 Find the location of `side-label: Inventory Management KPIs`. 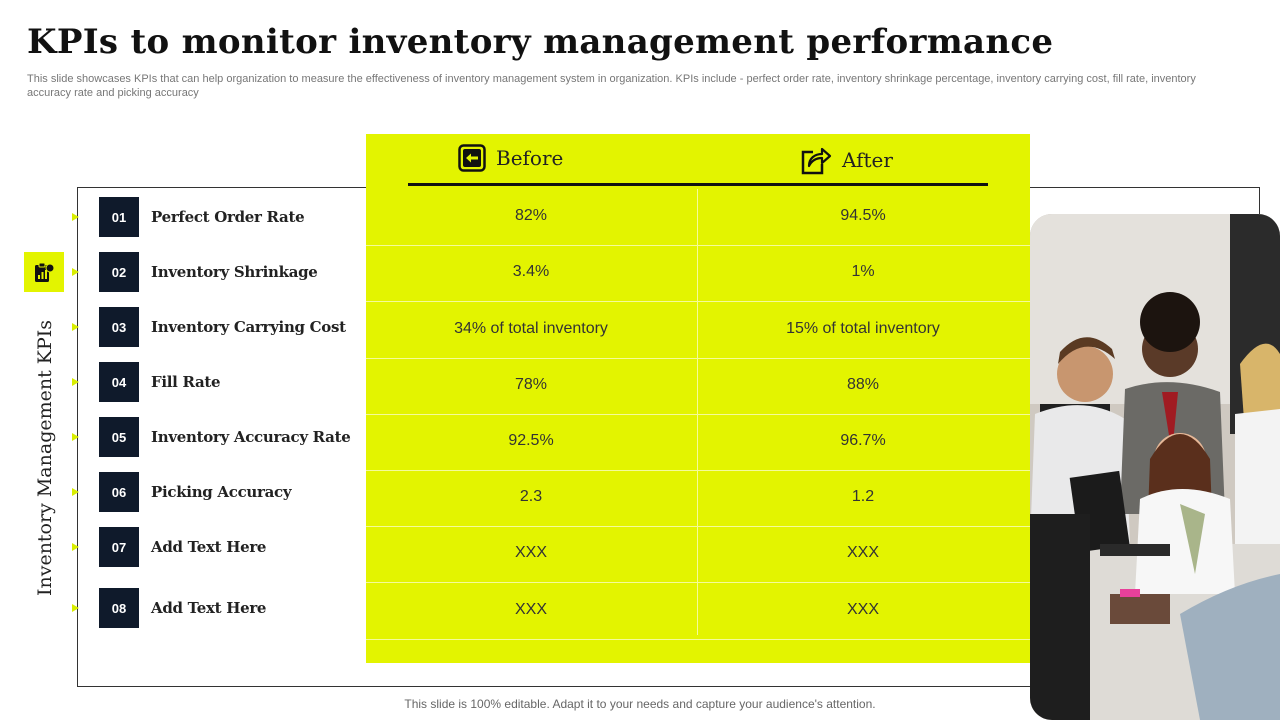

side-label: Inventory Management KPIs is located at coordinates (45, 458).